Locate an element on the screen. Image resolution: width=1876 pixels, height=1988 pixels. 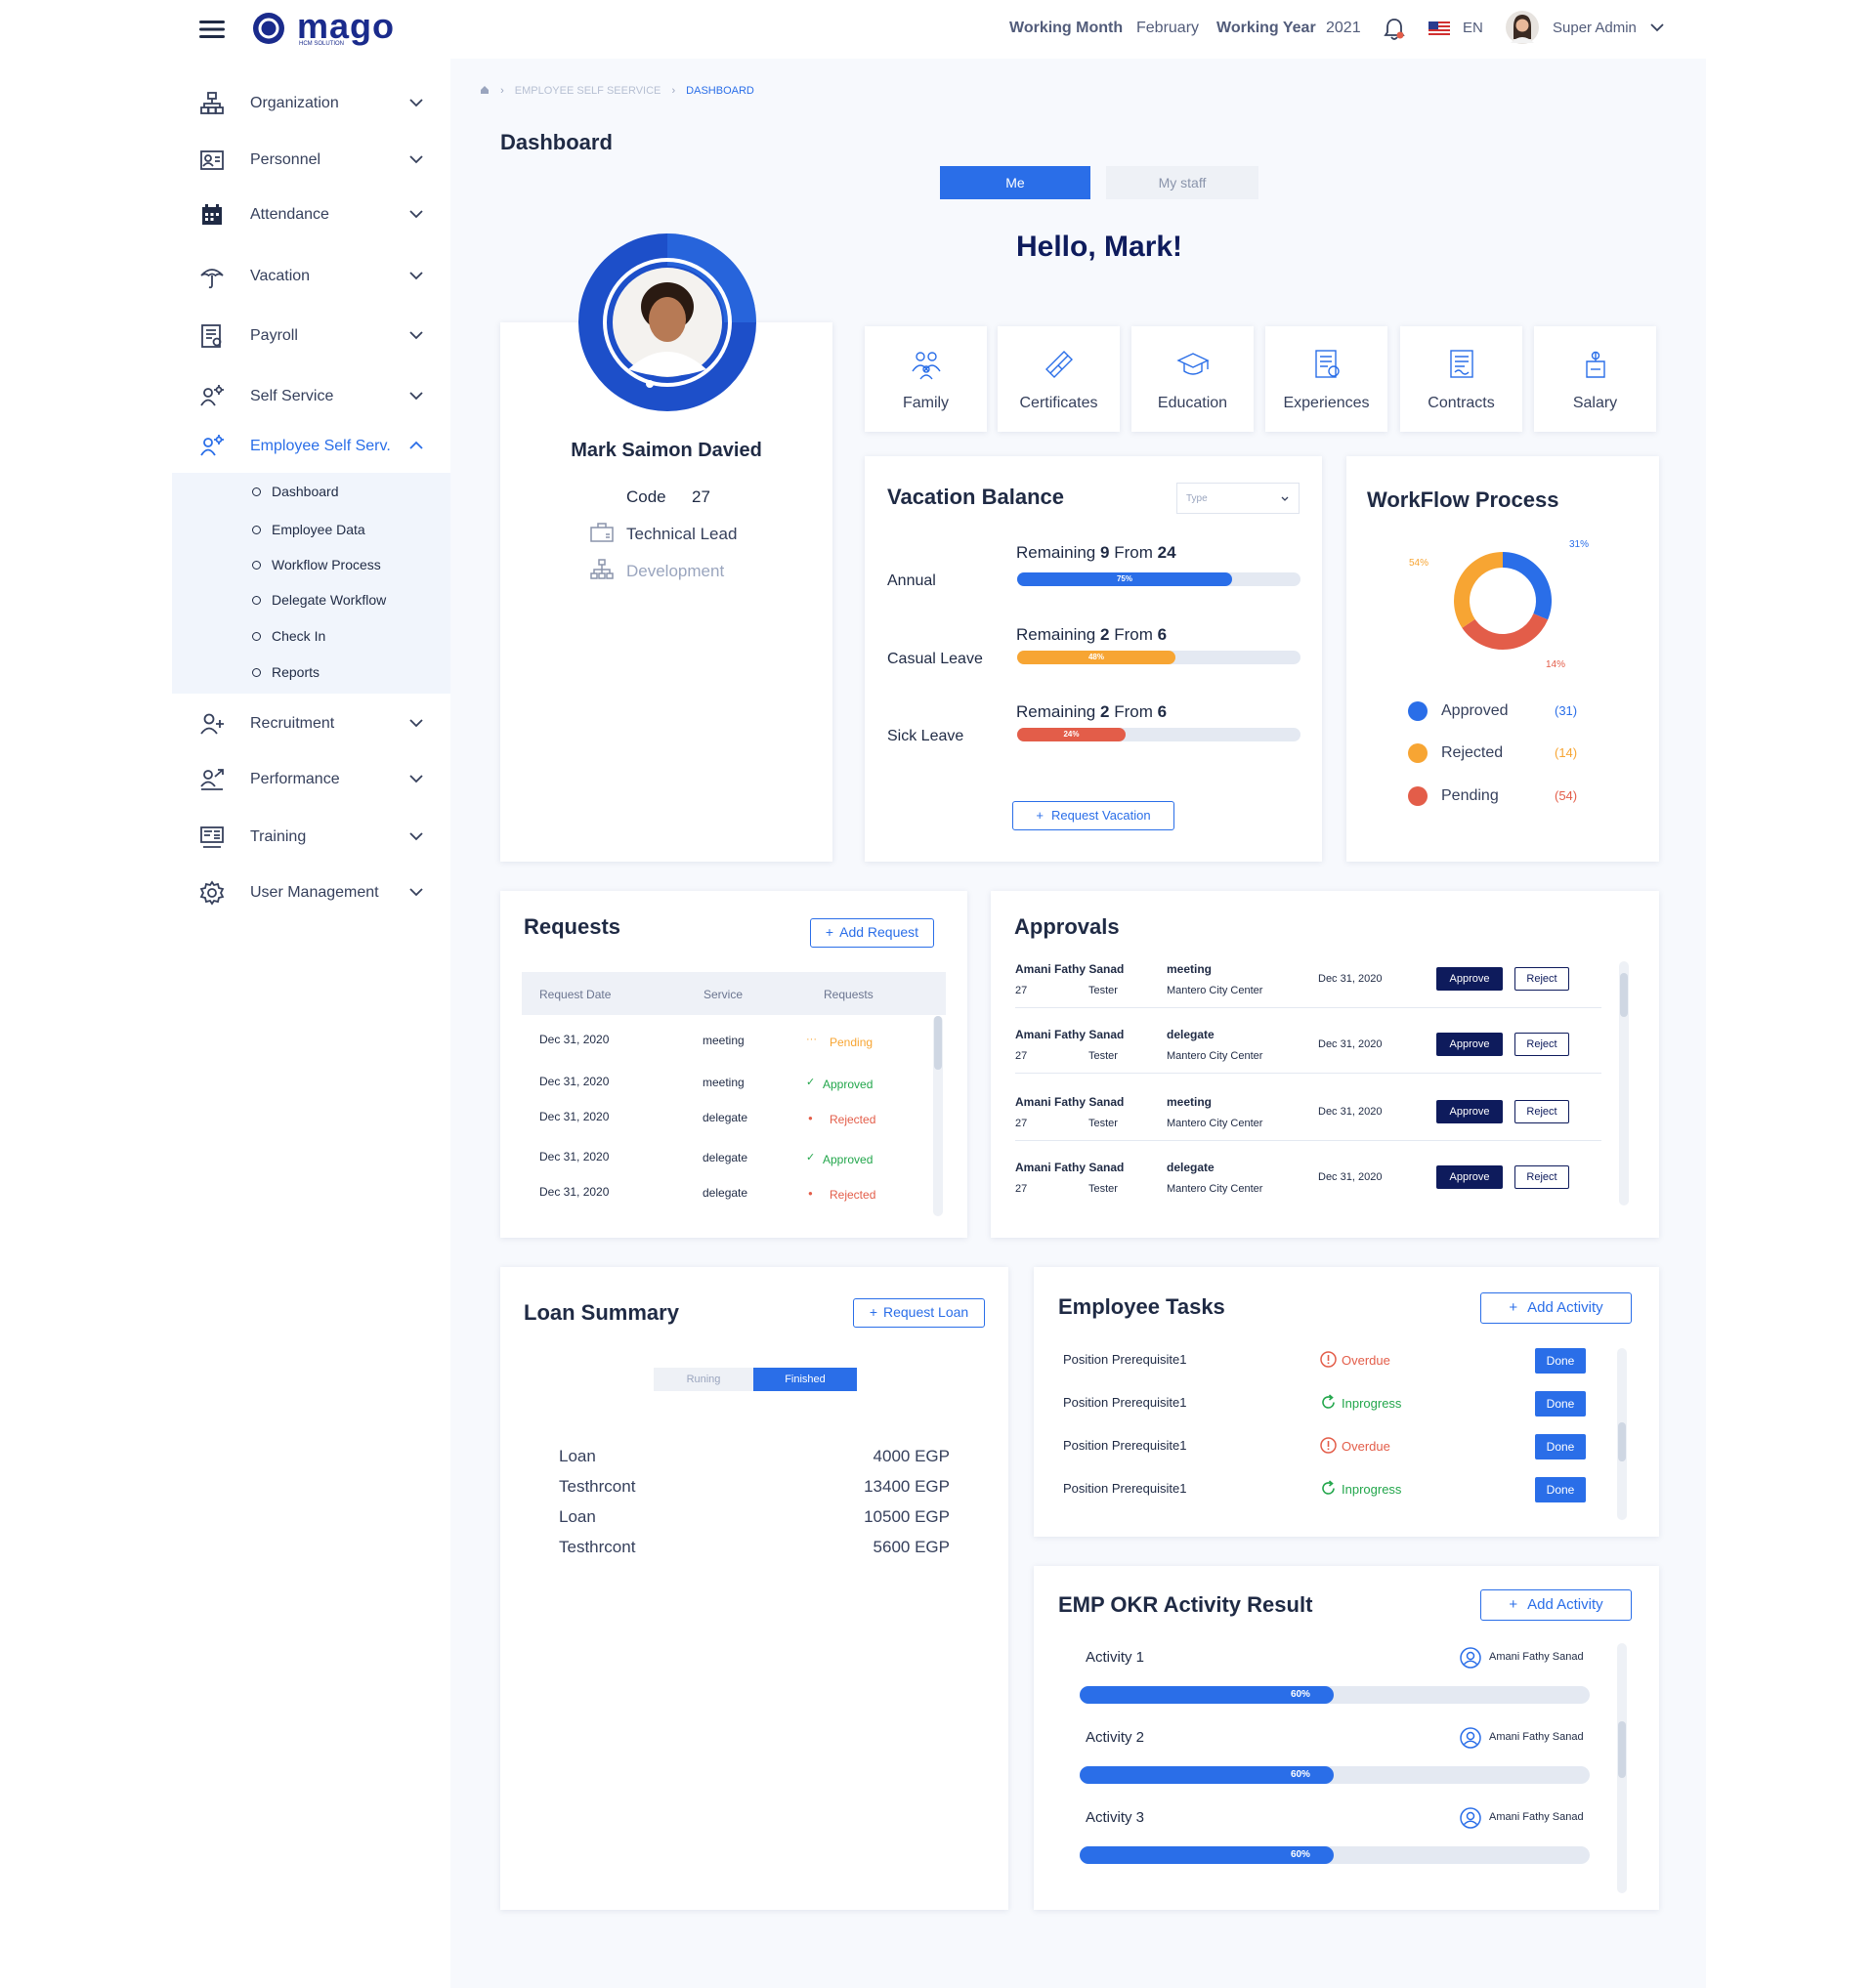
legend-dot is located at coordinates (1418, 711).